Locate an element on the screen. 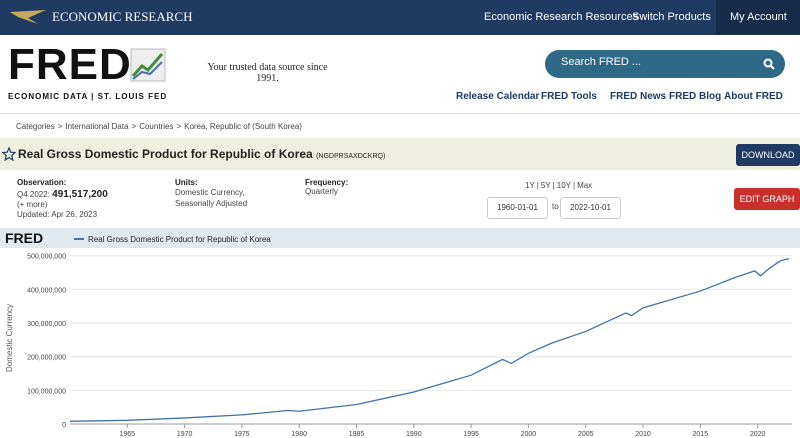 The width and height of the screenshot is (800, 438). x-tick-label: 1985 is located at coordinates (357, 434).